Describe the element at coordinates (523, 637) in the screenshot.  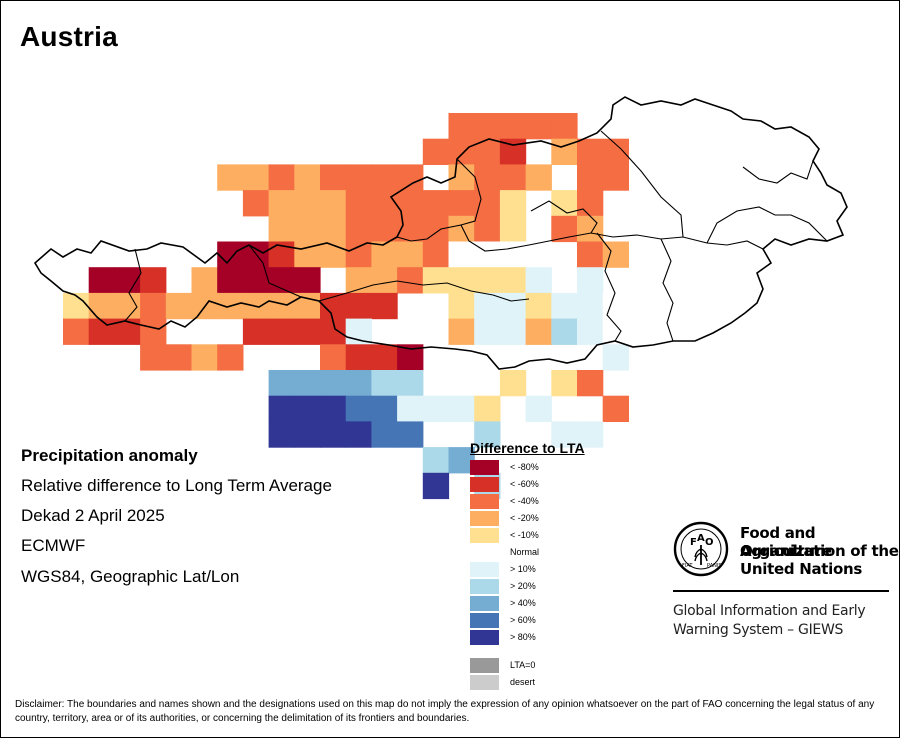
I see `legend-label: > 80%` at that location.